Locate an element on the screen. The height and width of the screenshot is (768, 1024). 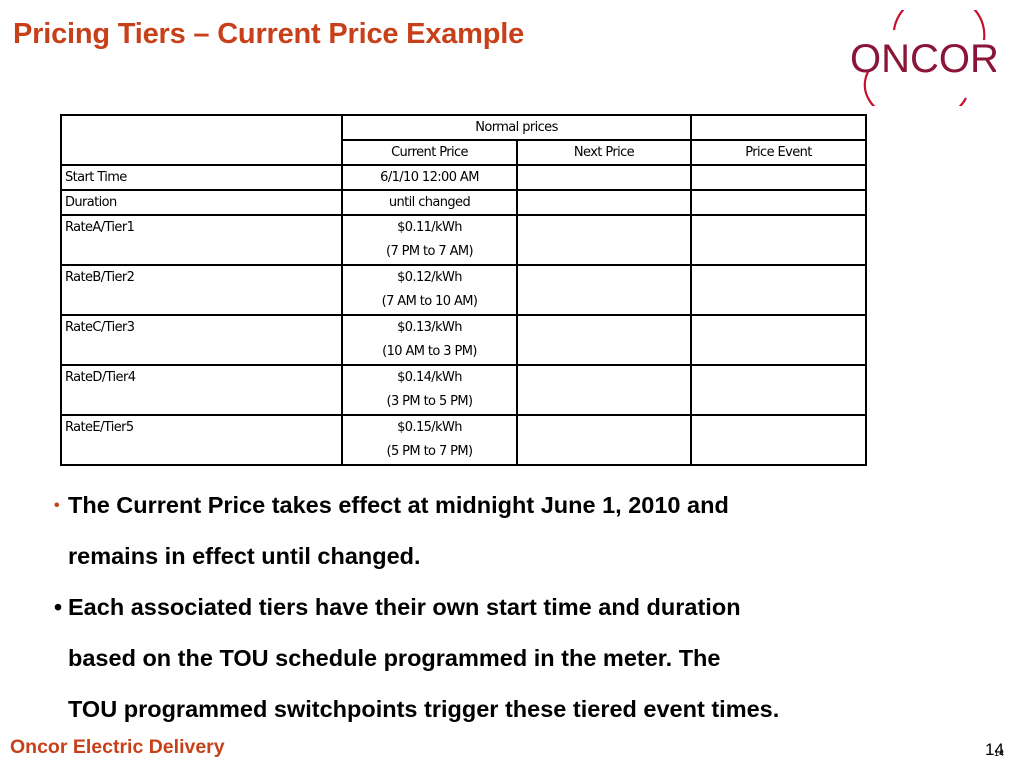
rate-period: (7 AM to 10 AM) is located at coordinates (429, 301).